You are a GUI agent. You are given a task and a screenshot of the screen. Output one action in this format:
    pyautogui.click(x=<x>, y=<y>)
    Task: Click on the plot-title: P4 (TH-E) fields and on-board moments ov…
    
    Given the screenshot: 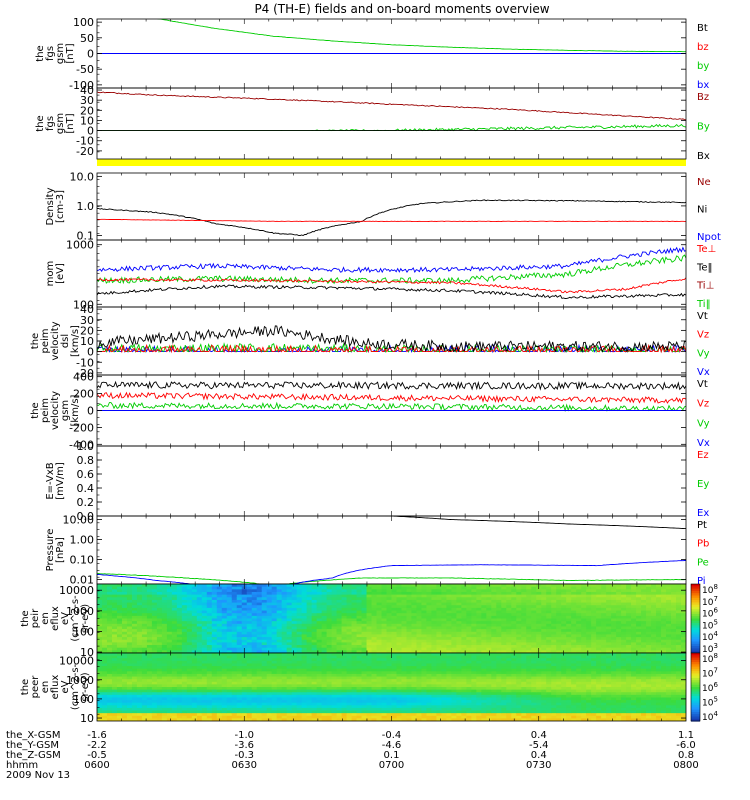 What is the action you would take?
    pyautogui.click(x=401, y=9)
    